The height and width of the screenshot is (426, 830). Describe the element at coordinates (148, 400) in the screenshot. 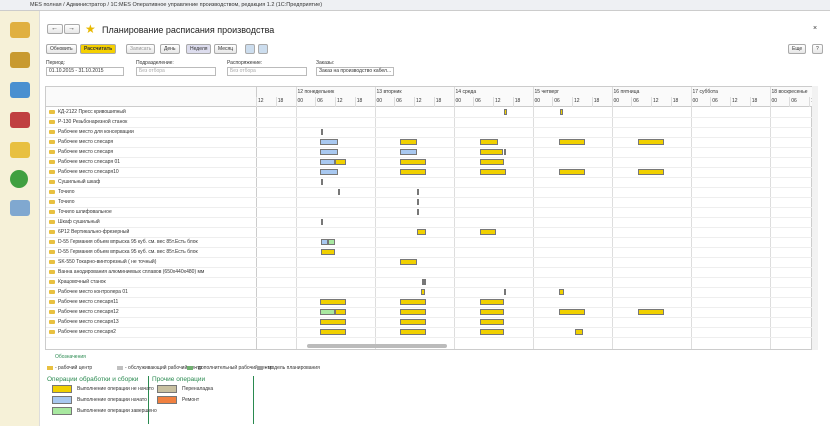

I see `legend-group-rule` at that location.